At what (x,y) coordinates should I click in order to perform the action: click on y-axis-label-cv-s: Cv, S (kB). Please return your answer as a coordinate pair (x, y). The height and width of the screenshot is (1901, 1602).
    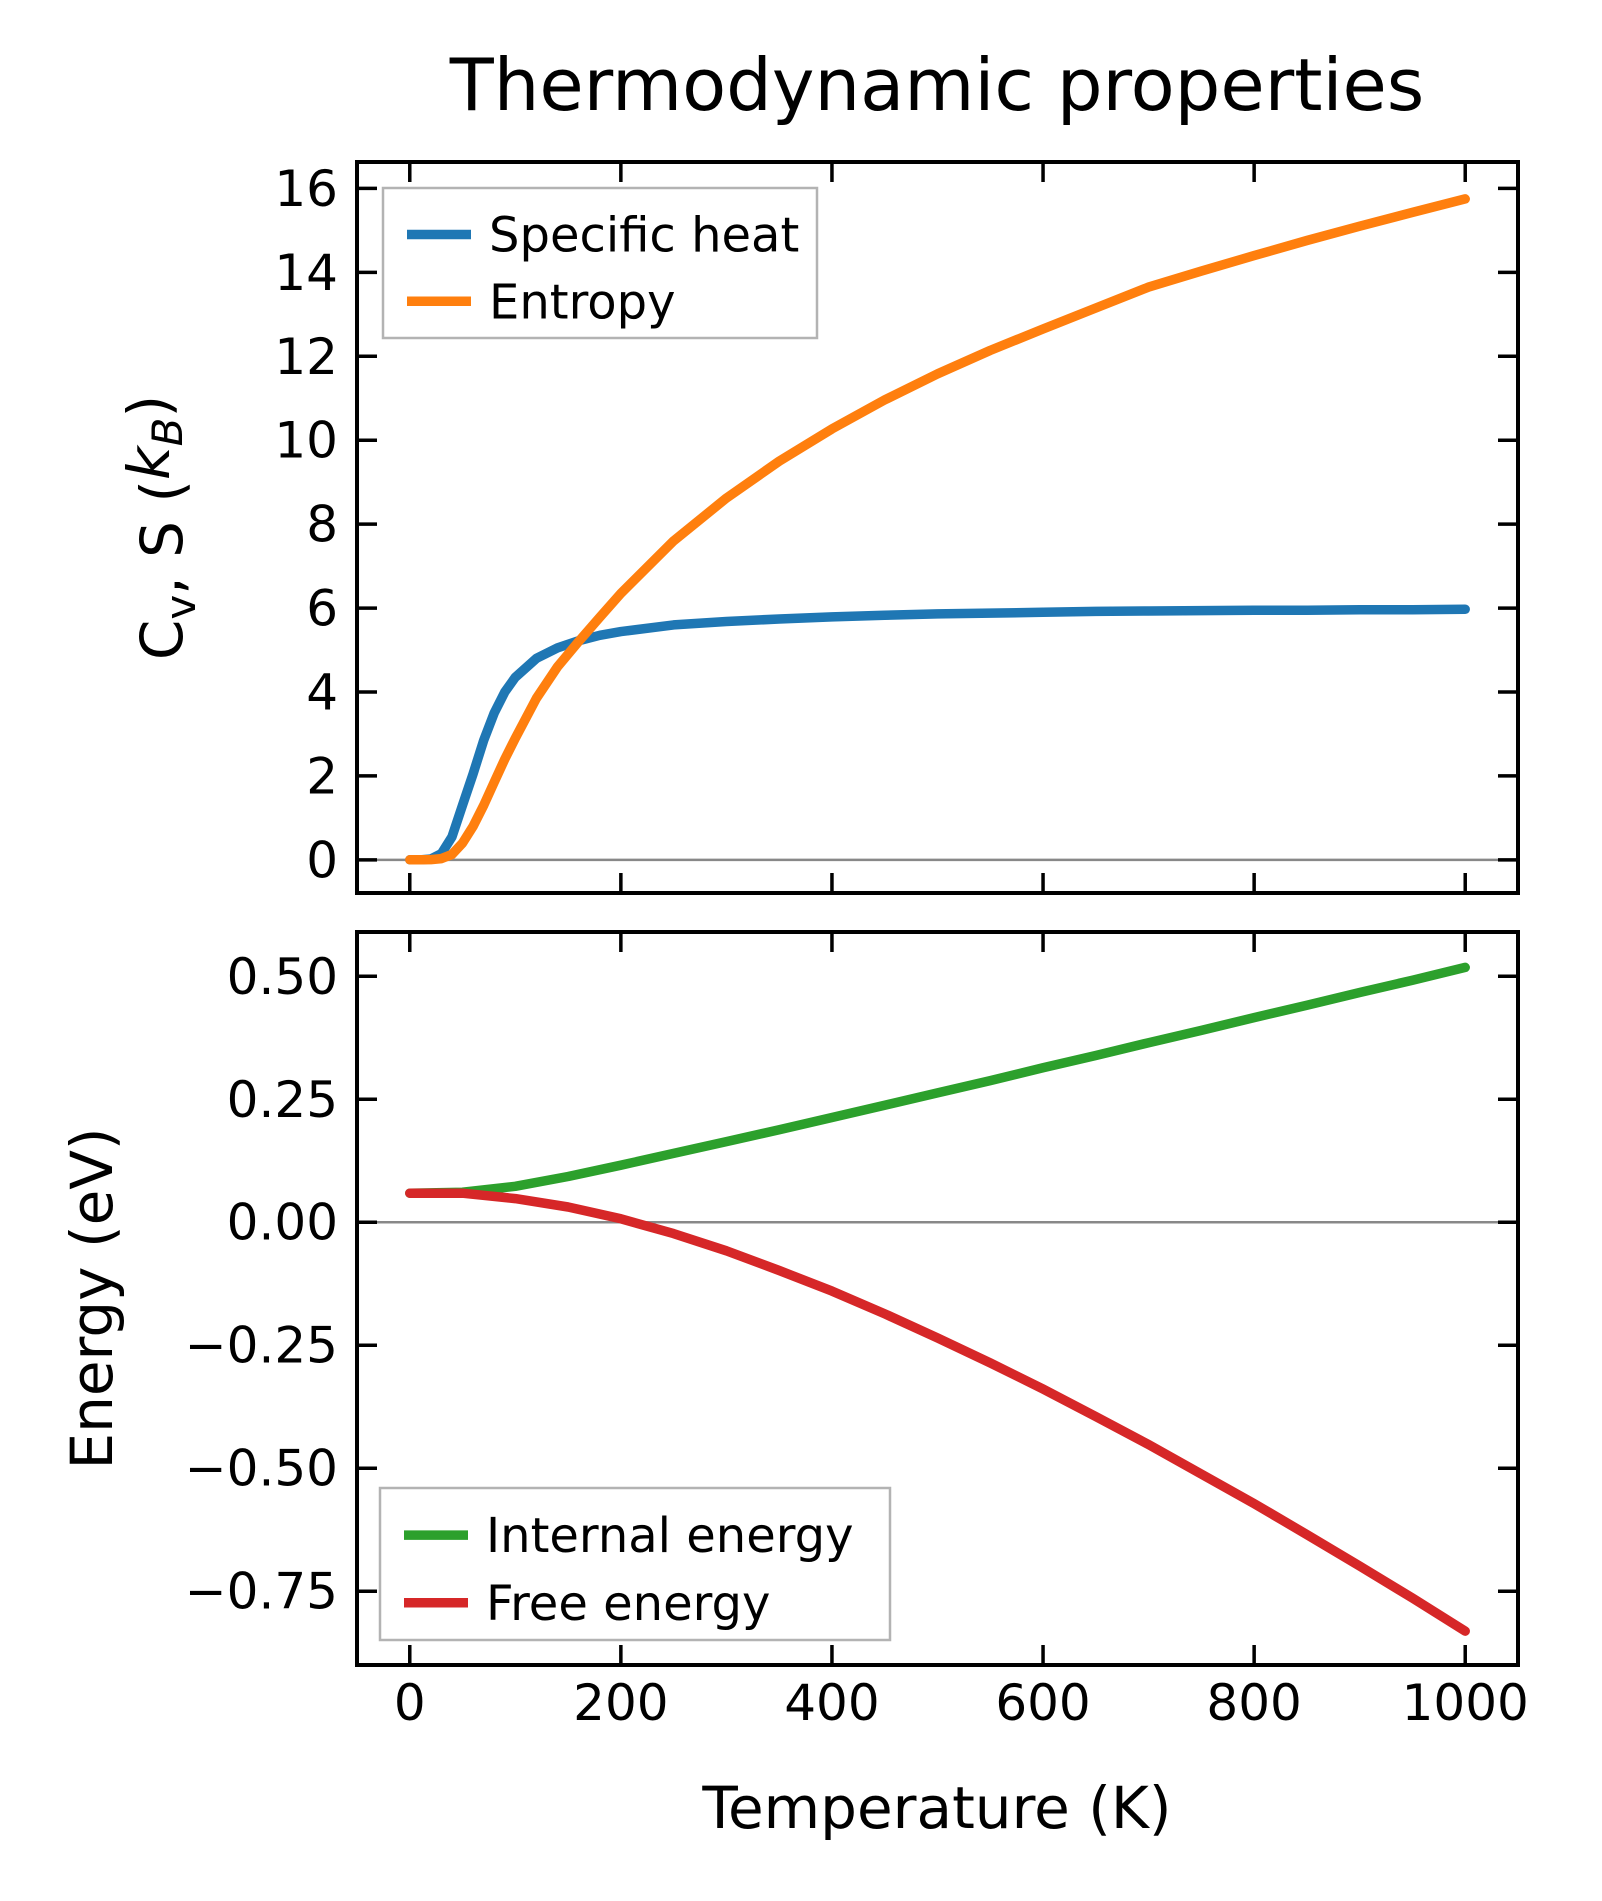
    Looking at the image, I should click on (160, 527).